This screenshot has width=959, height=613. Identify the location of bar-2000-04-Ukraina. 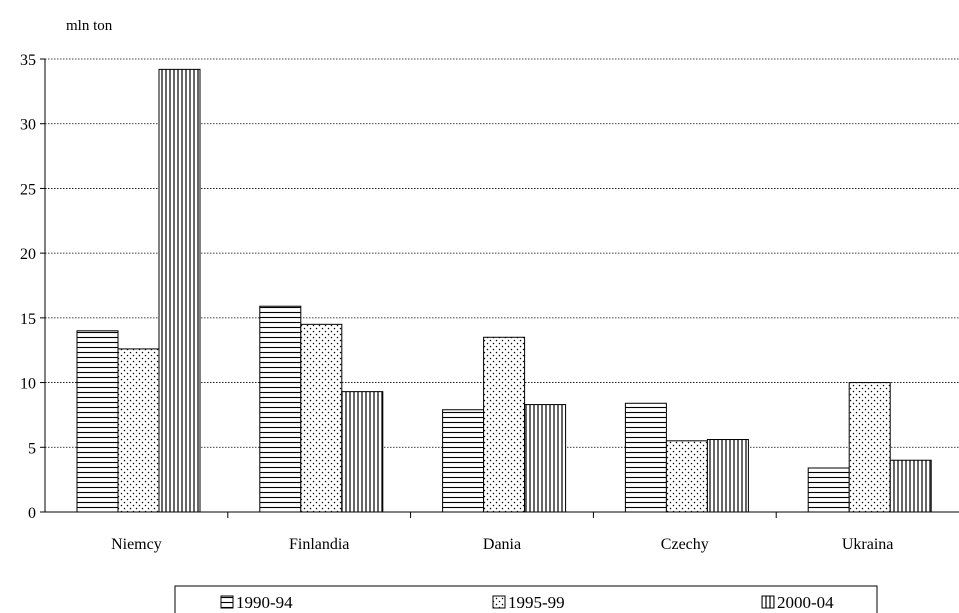
(910, 486).